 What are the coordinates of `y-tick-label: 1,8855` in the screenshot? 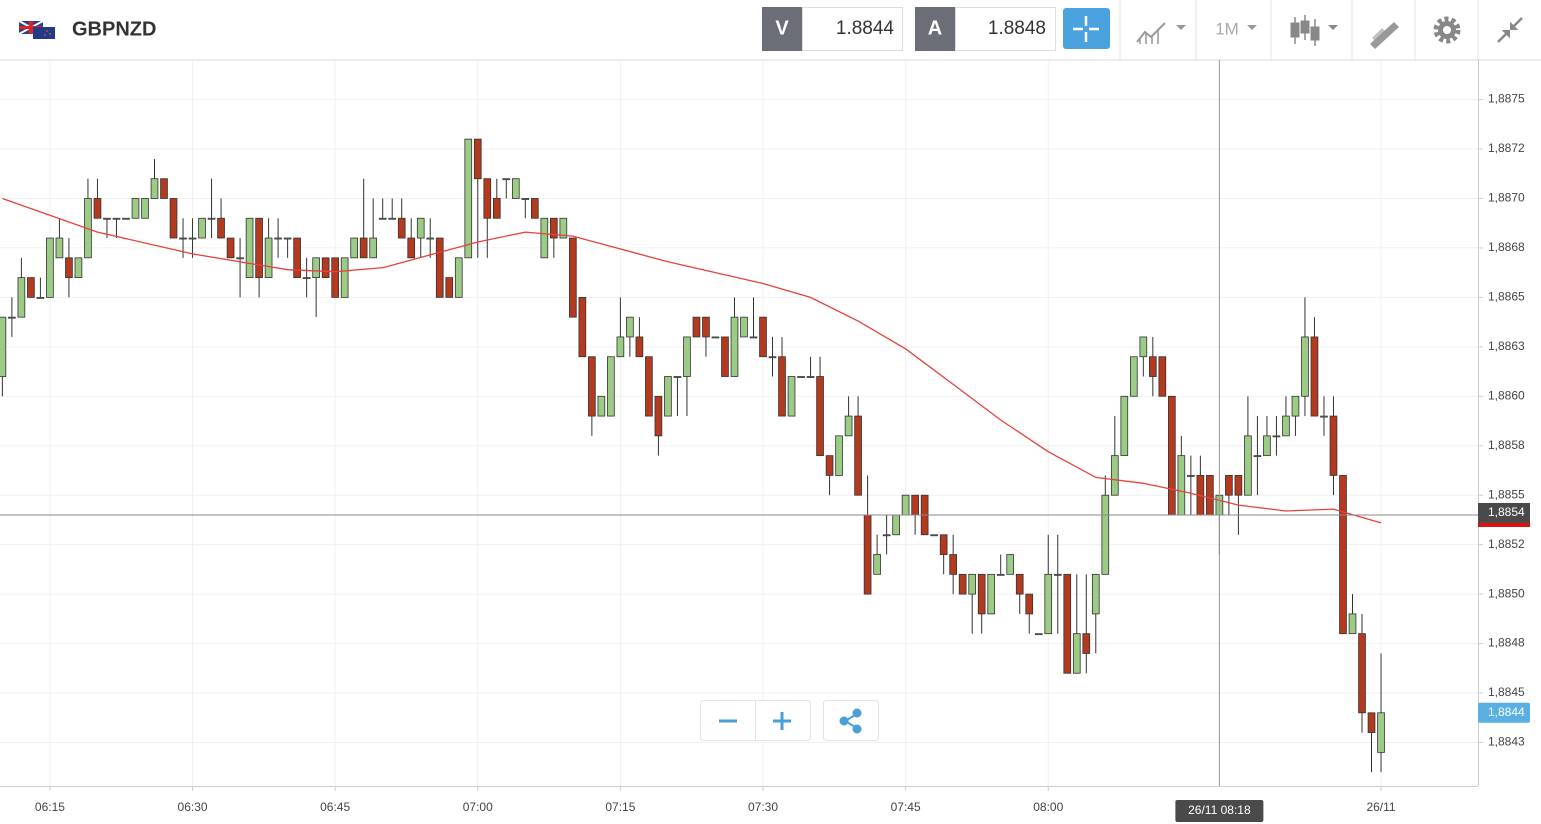 It's located at (1506, 494).